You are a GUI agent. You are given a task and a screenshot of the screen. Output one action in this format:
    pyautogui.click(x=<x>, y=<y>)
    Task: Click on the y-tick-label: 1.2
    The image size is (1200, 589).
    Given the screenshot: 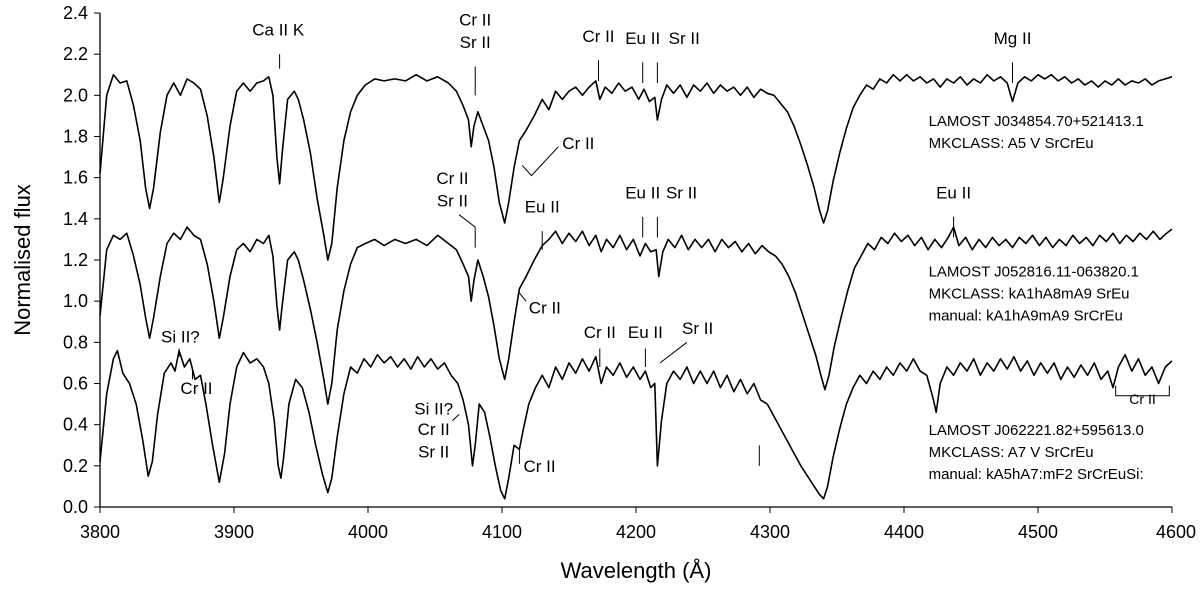 What is the action you would take?
    pyautogui.click(x=75, y=260)
    